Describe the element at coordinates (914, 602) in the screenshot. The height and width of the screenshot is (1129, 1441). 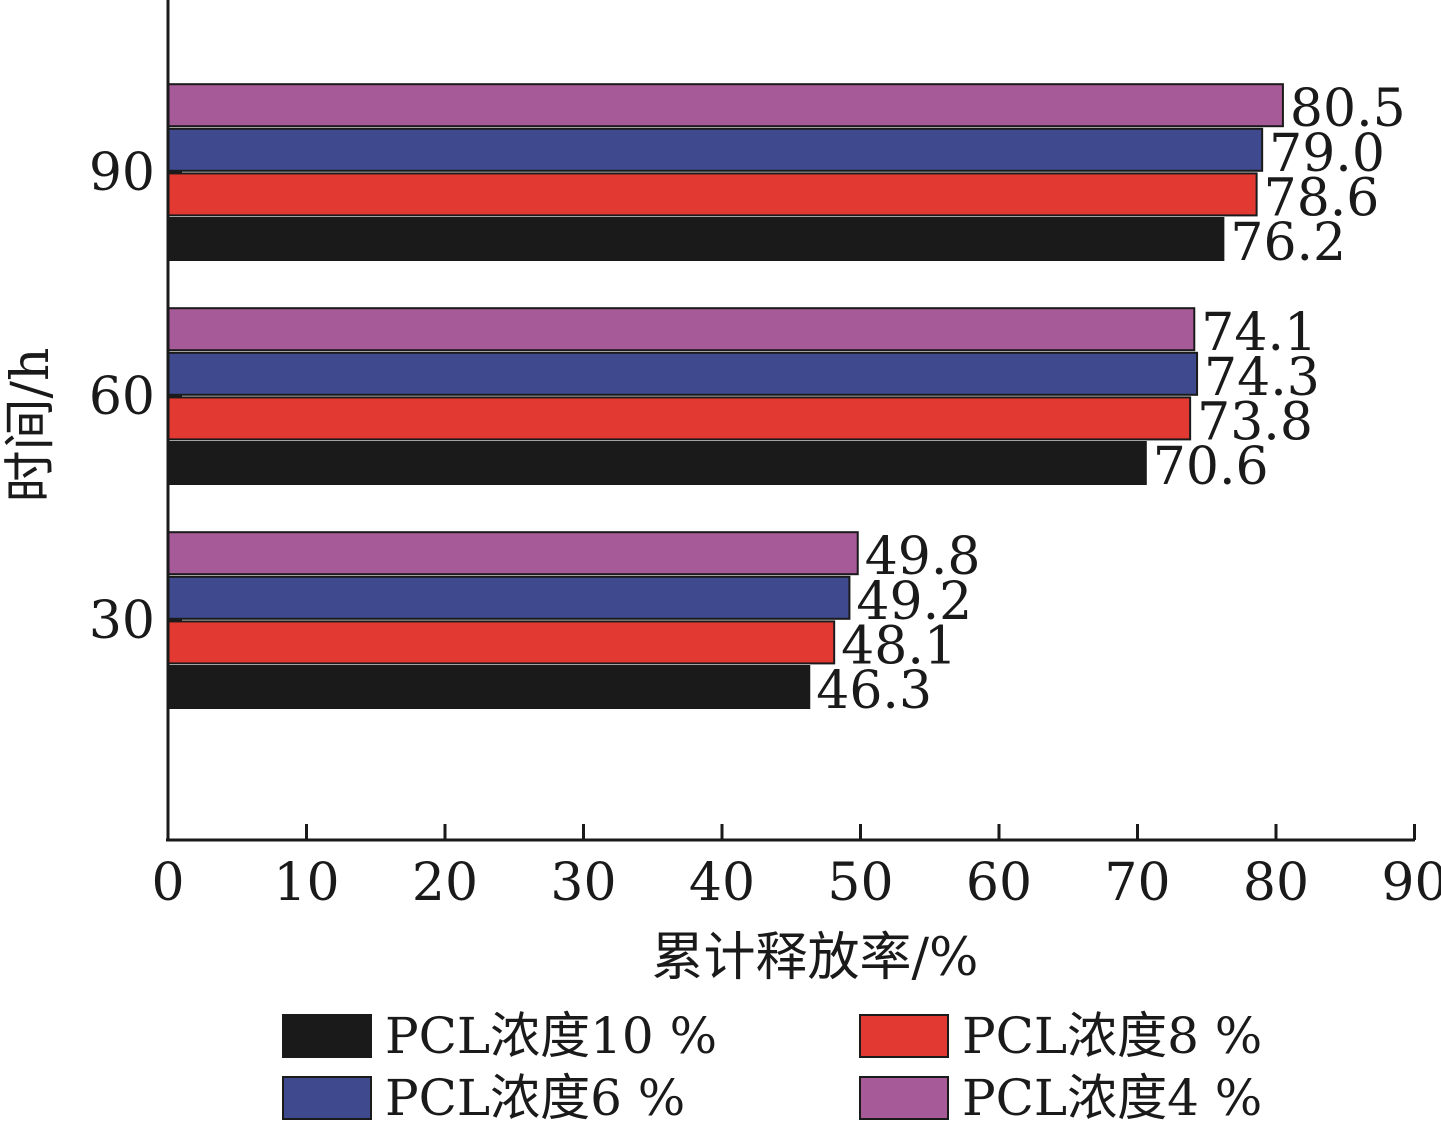
I see `value-label-30-series-2: 49.2` at that location.